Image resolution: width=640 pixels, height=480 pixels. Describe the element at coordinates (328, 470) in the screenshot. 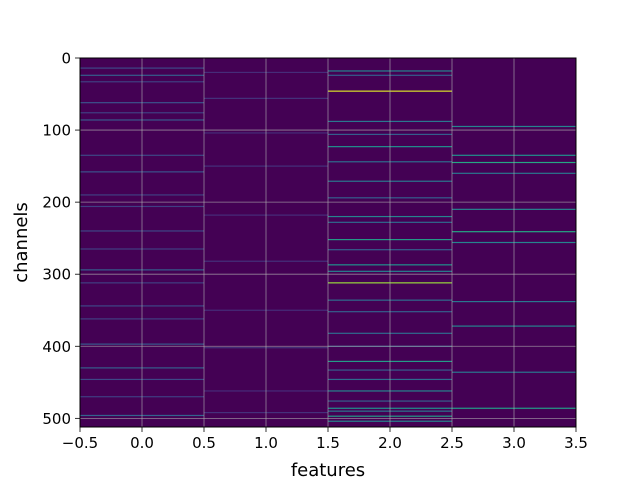

I see `x-axis-label: features` at that location.